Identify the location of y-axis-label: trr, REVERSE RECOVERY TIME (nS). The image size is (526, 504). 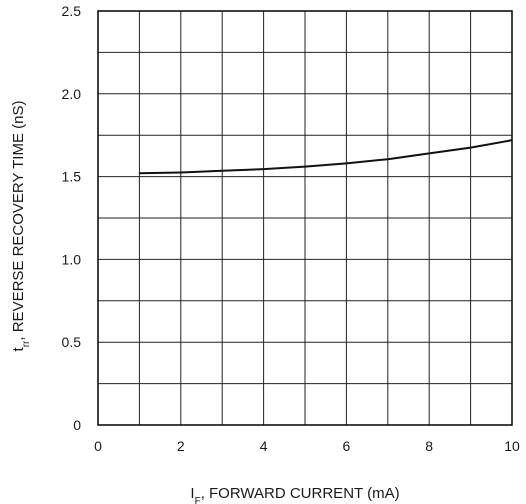
(21, 226).